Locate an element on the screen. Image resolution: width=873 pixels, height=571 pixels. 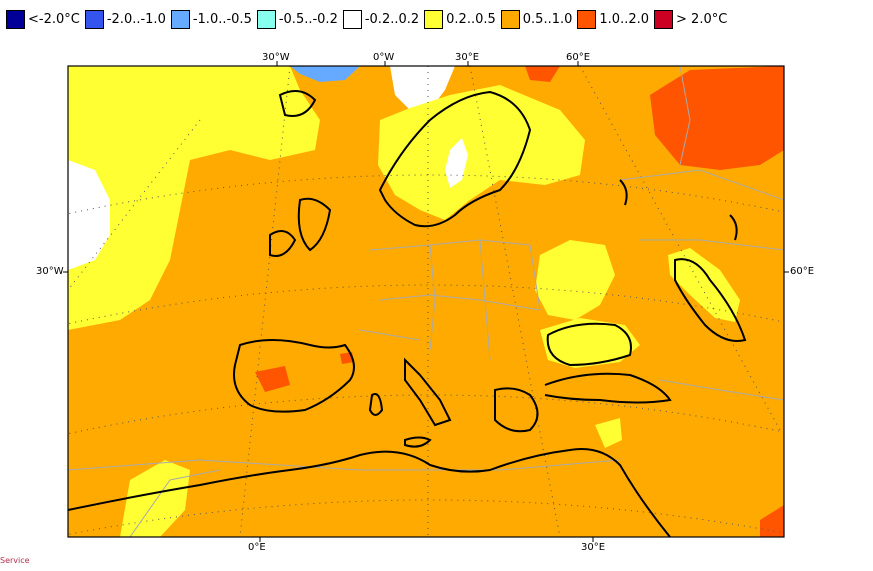
legend-item-minus-2-to-minus-1: -2.0..-1.0 is located at coordinates (125, 19).